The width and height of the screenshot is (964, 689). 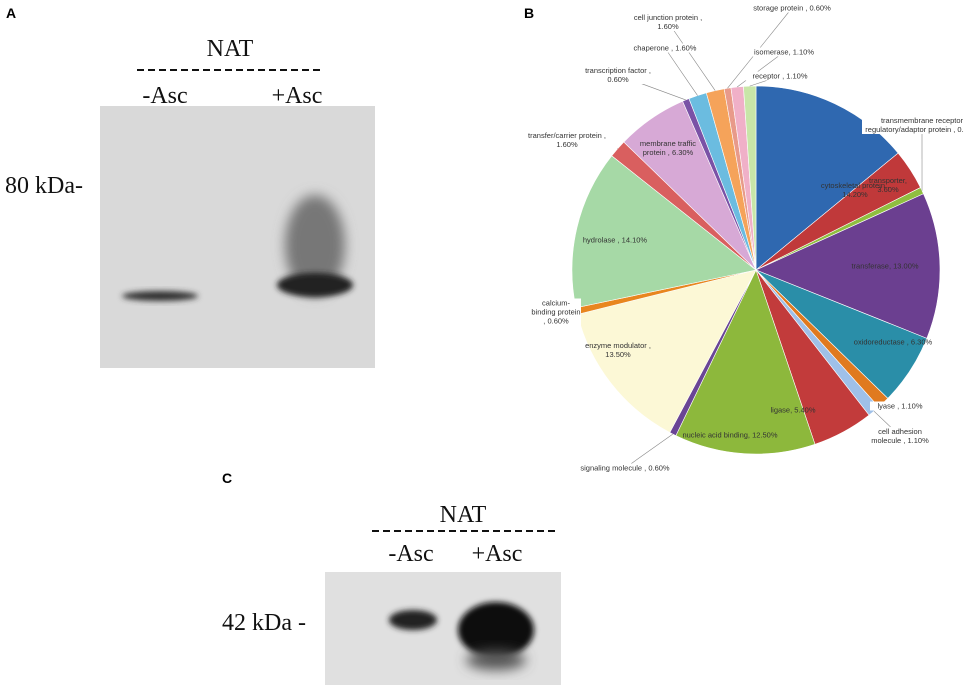 I want to click on slice-label: transcription factor , 0.60%, so click(x=618, y=75).